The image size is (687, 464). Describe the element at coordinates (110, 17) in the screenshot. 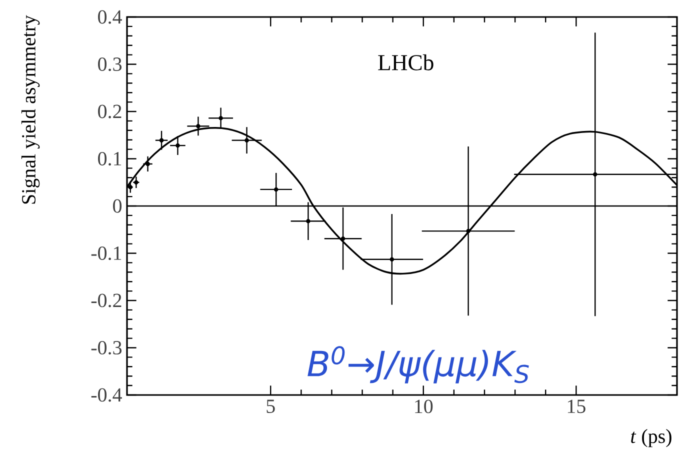

I see `y-tick-label: 0.4` at that location.